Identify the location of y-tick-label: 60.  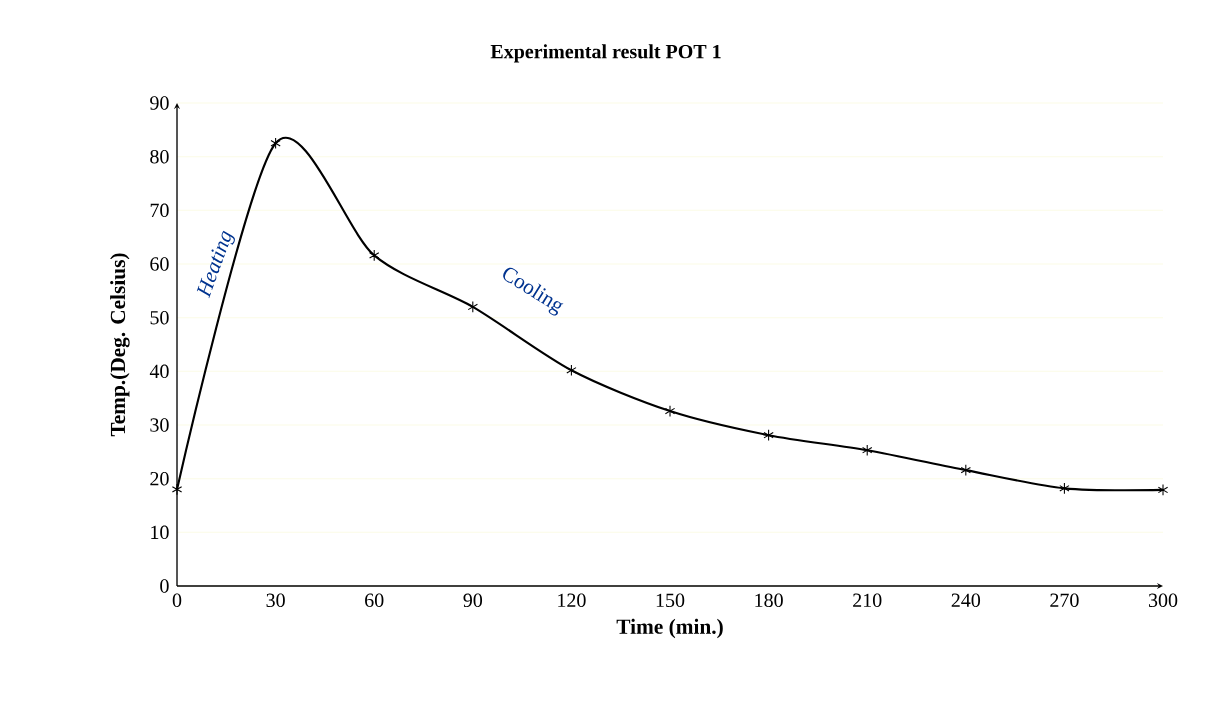
(159, 264).